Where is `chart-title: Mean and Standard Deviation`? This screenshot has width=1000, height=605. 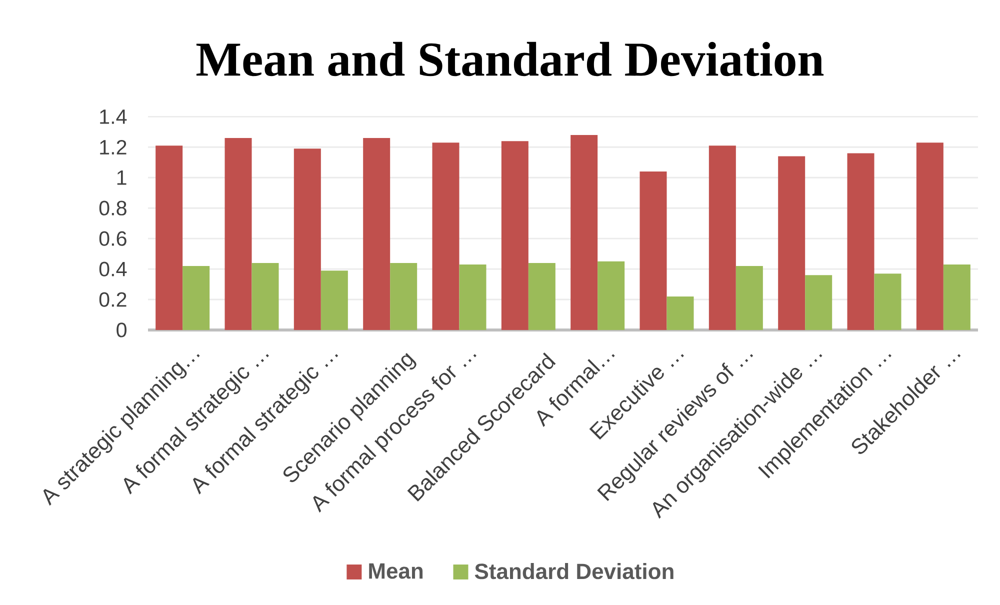 chart-title: Mean and Standard Deviation is located at coordinates (510, 59).